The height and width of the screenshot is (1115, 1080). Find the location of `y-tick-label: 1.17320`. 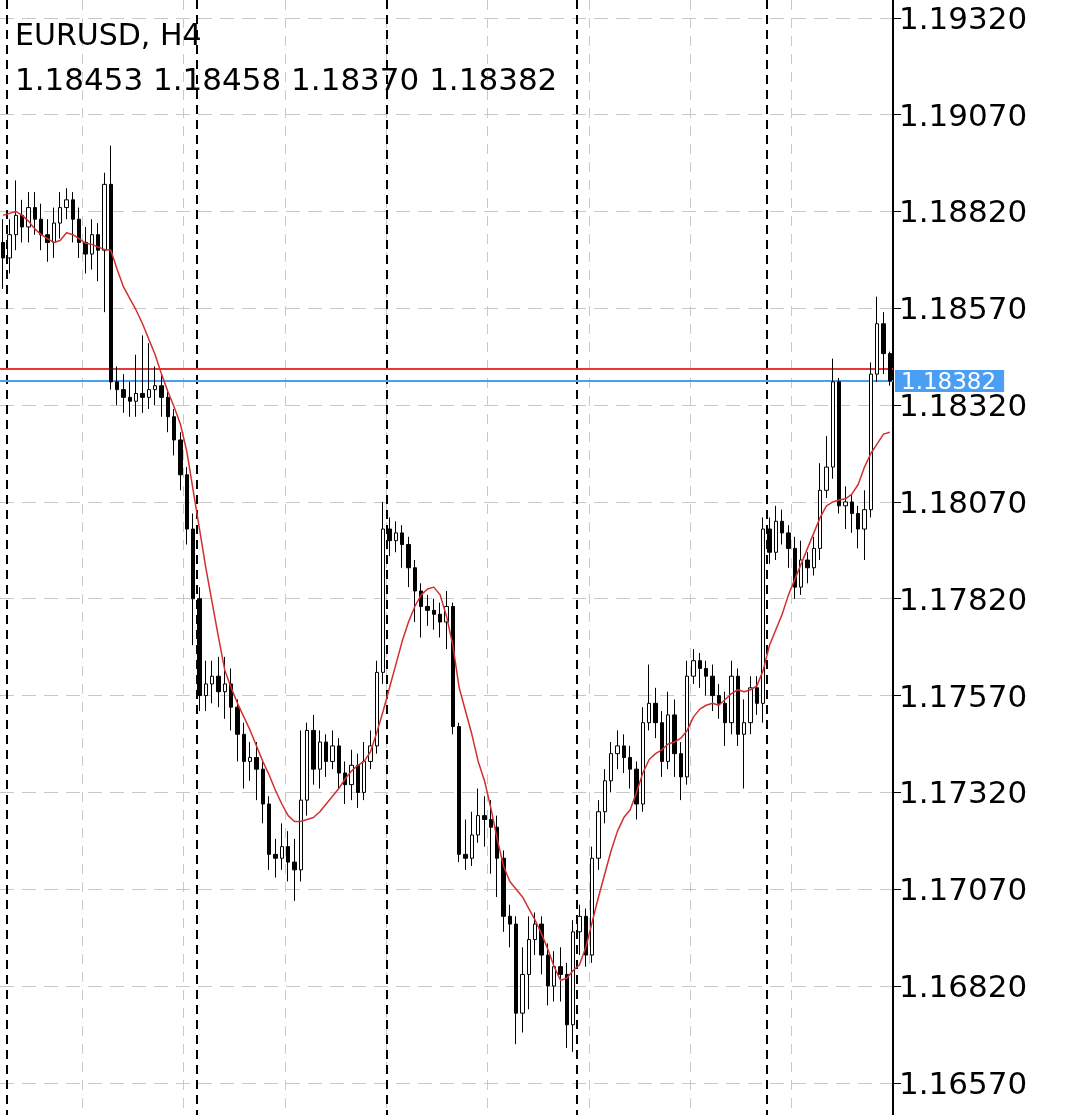

y-tick-label: 1.17320 is located at coordinates (963, 792).